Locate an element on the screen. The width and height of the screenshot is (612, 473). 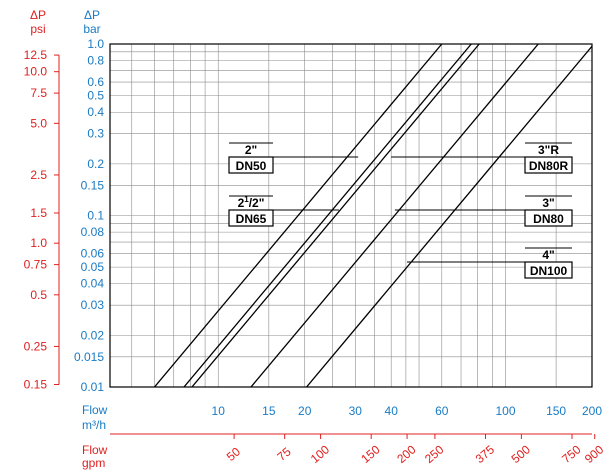
size-tag-0: 2" DN50 is located at coordinates (293, 158).